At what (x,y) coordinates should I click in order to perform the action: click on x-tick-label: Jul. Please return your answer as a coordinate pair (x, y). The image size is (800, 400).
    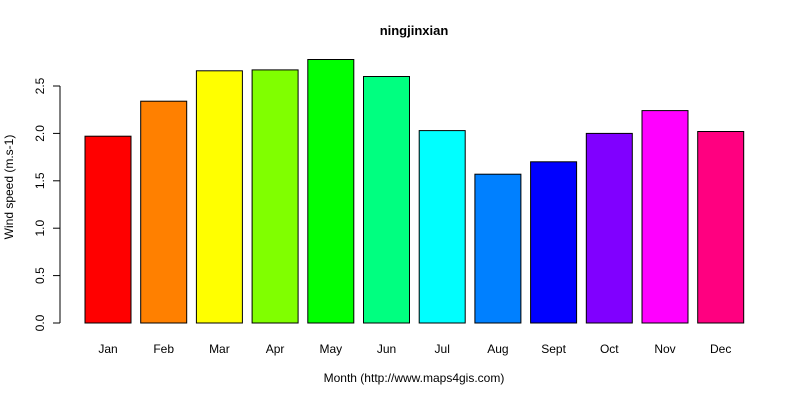
    Looking at the image, I should click on (442, 349).